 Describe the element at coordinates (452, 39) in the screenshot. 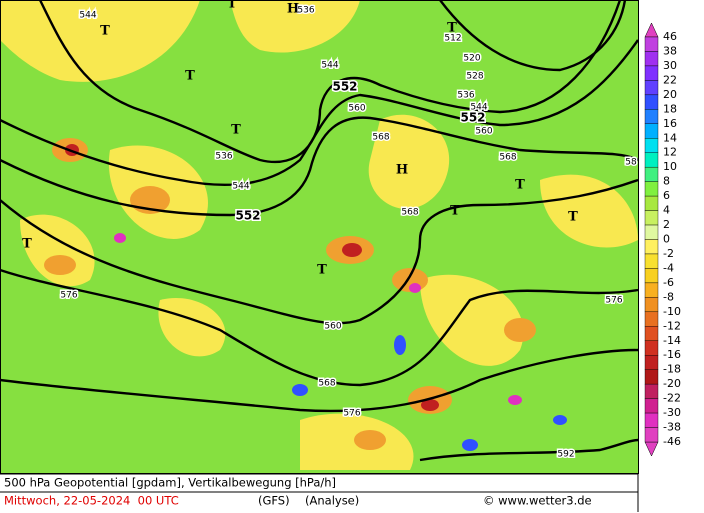

I see `contour-label: 512` at that location.